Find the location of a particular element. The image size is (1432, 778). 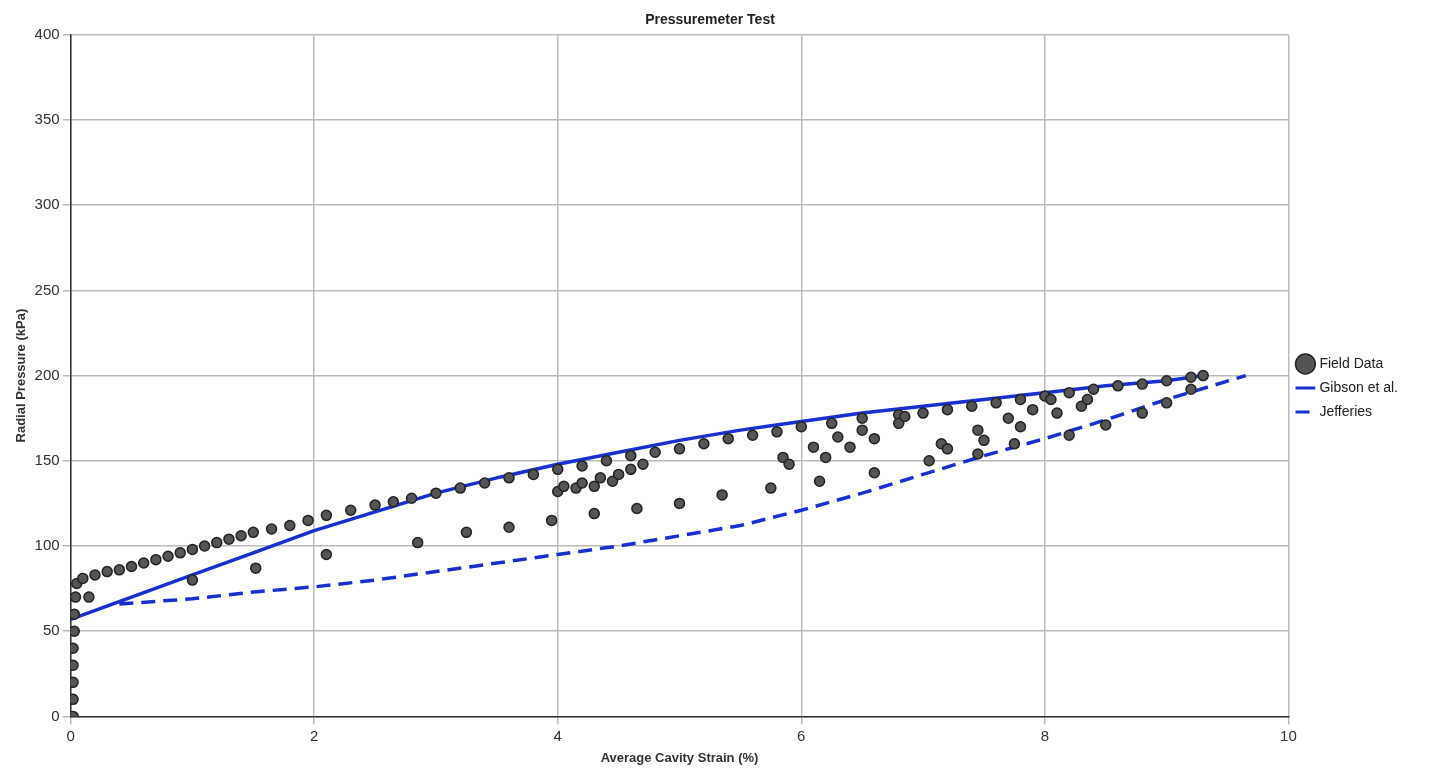

y-tick-label: 300 is located at coordinates (47, 204).